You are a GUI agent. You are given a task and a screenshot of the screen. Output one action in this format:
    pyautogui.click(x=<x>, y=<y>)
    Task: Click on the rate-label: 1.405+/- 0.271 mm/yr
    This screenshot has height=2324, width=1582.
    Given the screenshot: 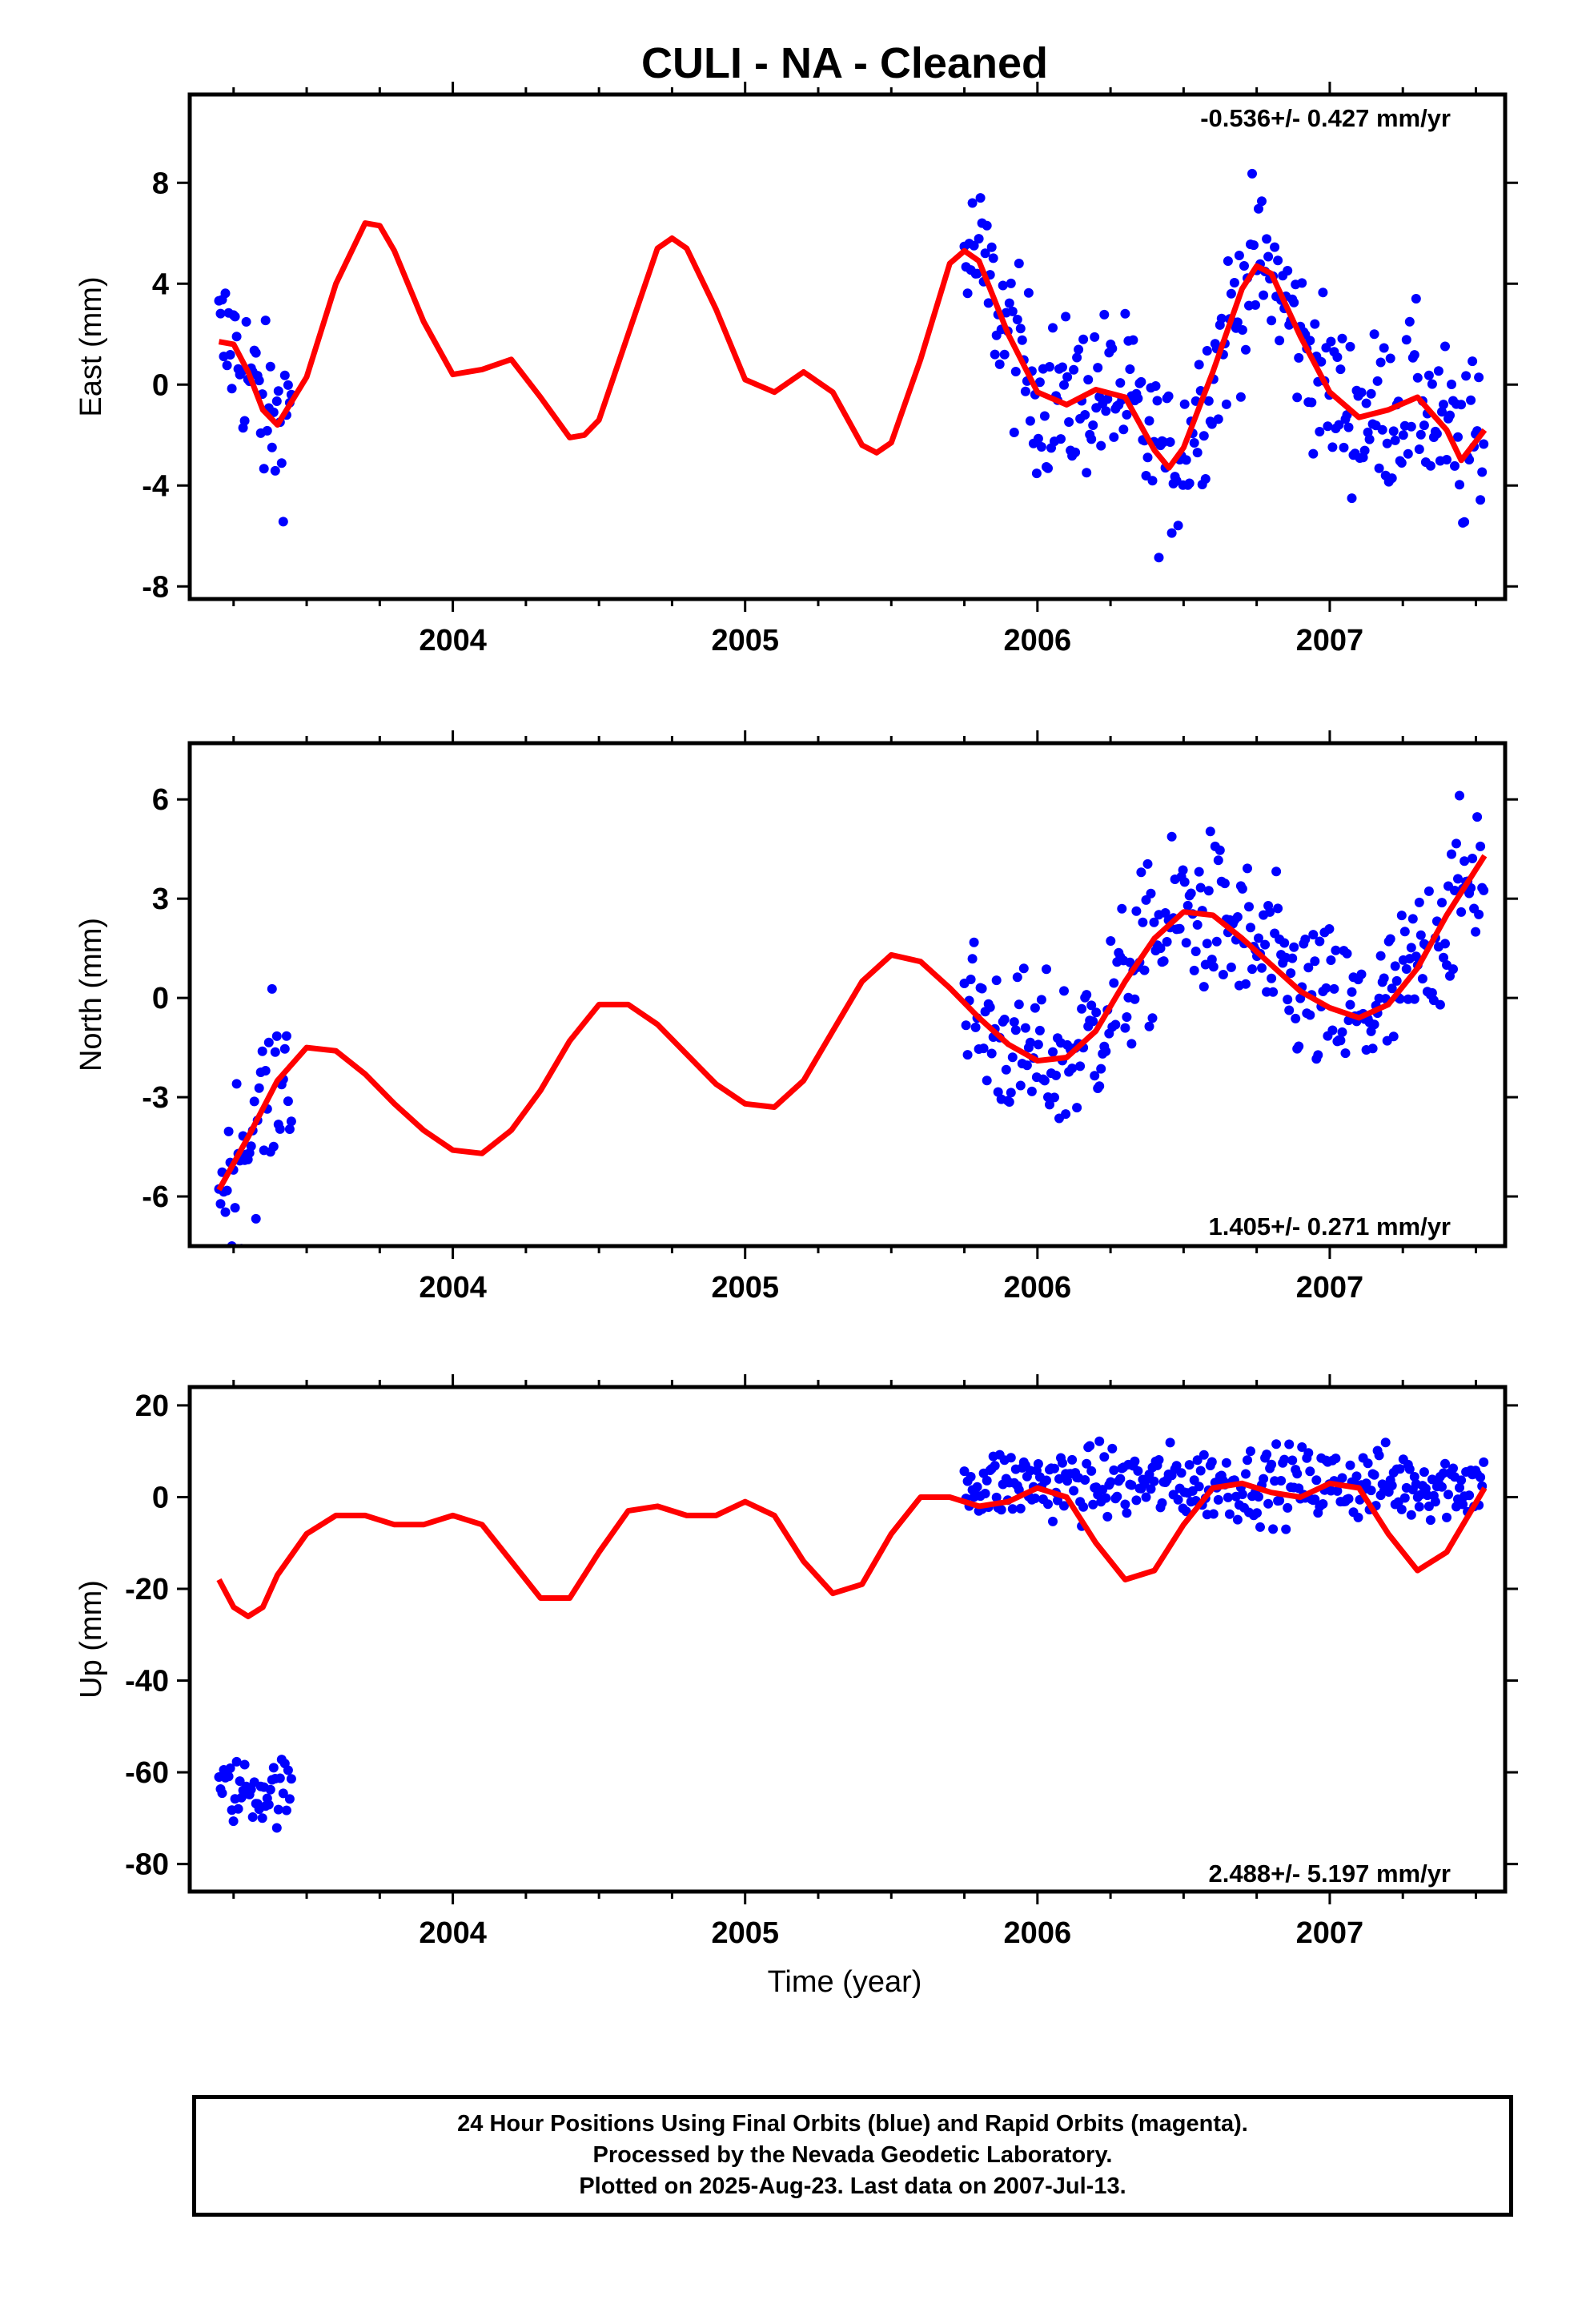 What is the action you would take?
    pyautogui.click(x=1330, y=1226)
    